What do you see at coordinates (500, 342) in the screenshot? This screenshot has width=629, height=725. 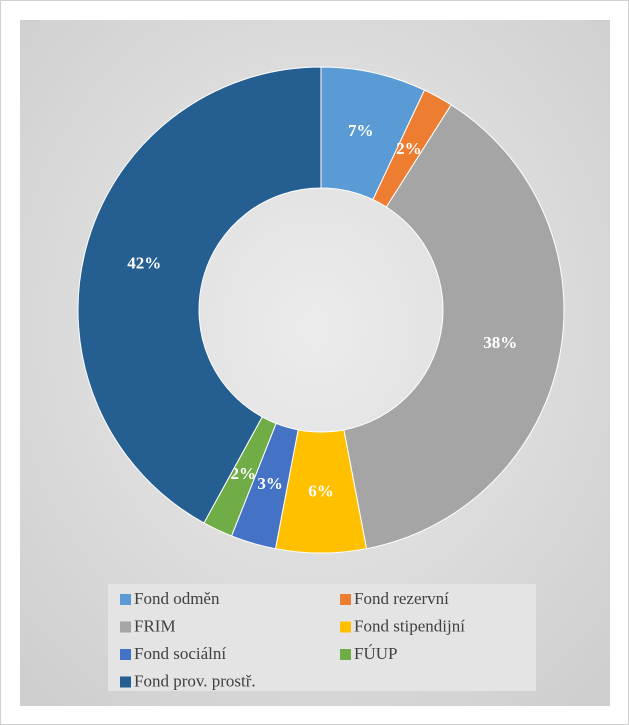 I see `data-label: 38%` at bounding box center [500, 342].